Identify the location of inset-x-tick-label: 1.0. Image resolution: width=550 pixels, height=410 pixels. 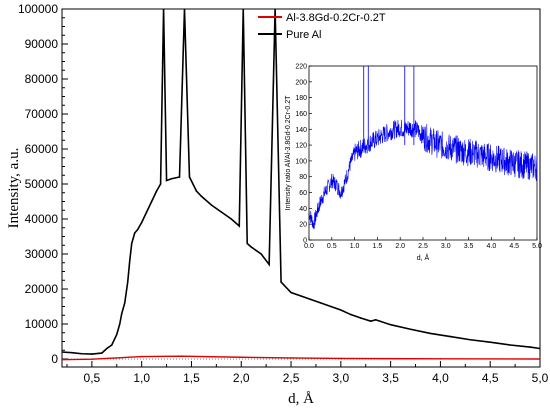
(355, 246).